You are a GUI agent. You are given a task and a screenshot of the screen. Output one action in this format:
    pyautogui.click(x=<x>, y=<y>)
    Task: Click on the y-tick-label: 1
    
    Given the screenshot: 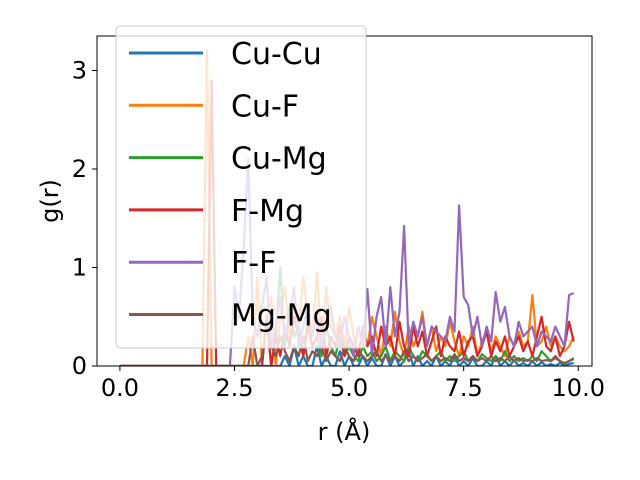 What is the action you would take?
    pyautogui.click(x=79, y=267)
    